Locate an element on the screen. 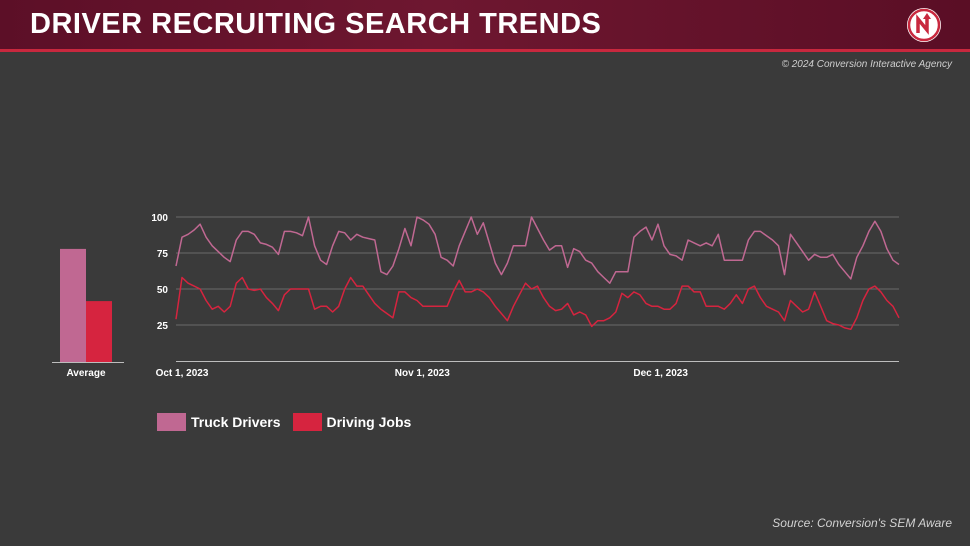 The image size is (970, 546). y-tick-label-25: 25 is located at coordinates (163, 326).